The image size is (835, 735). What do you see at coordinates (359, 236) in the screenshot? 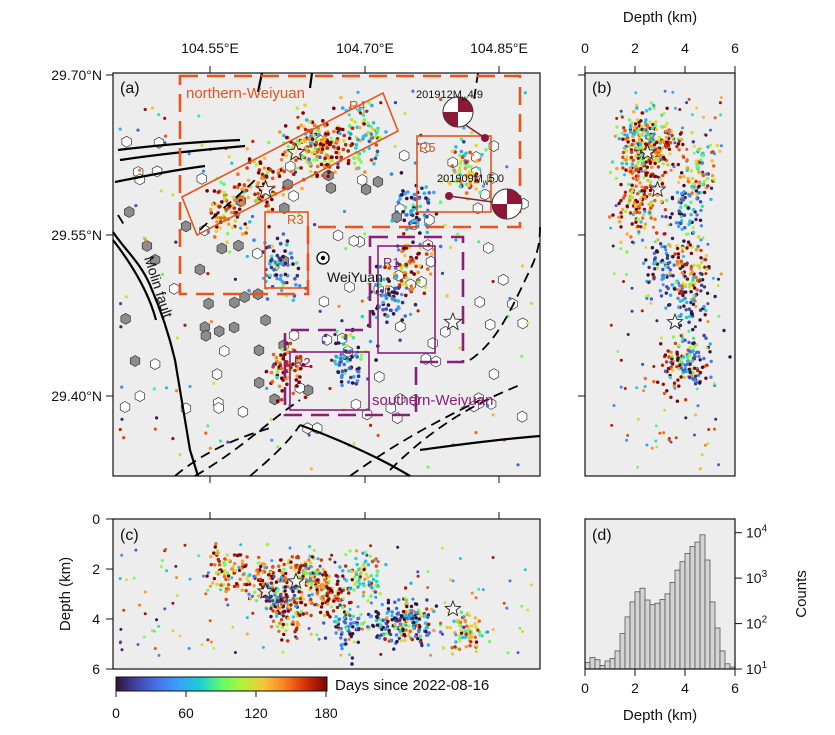
I see `mainshock-stars` at bounding box center [359, 236].